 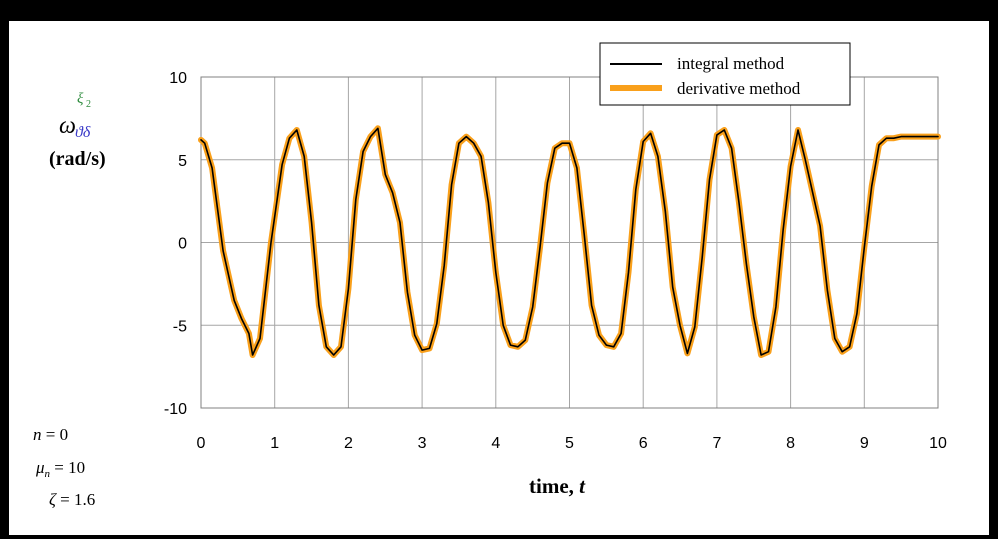 I want to click on annotation-zeta-equals: =, so click(x=65, y=499).